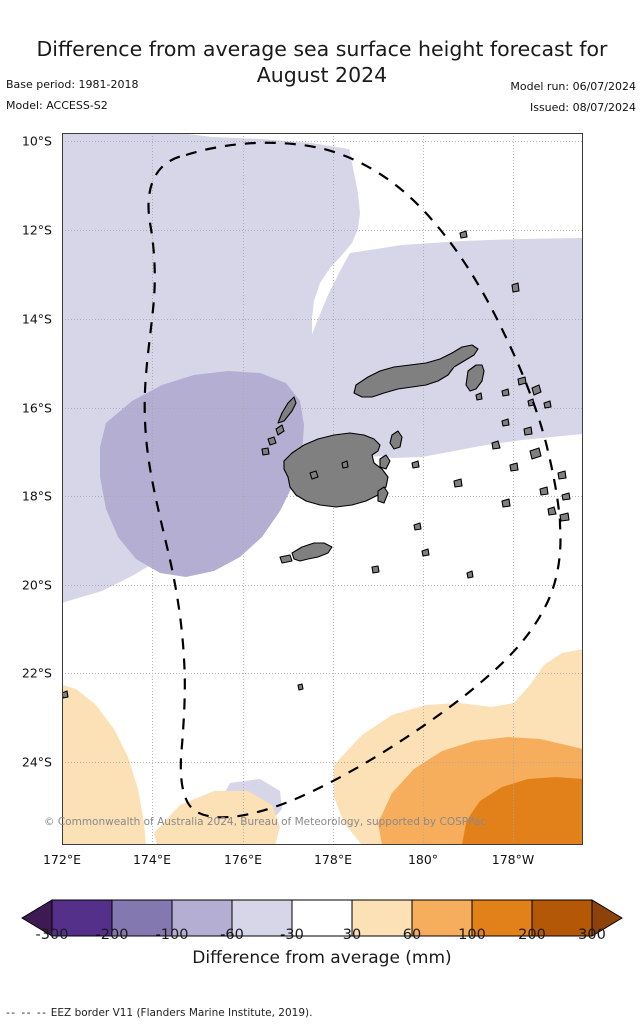 This screenshot has height=1036, width=644. I want to click on base-period-text: Base period: 1981-2018, so click(72, 84).